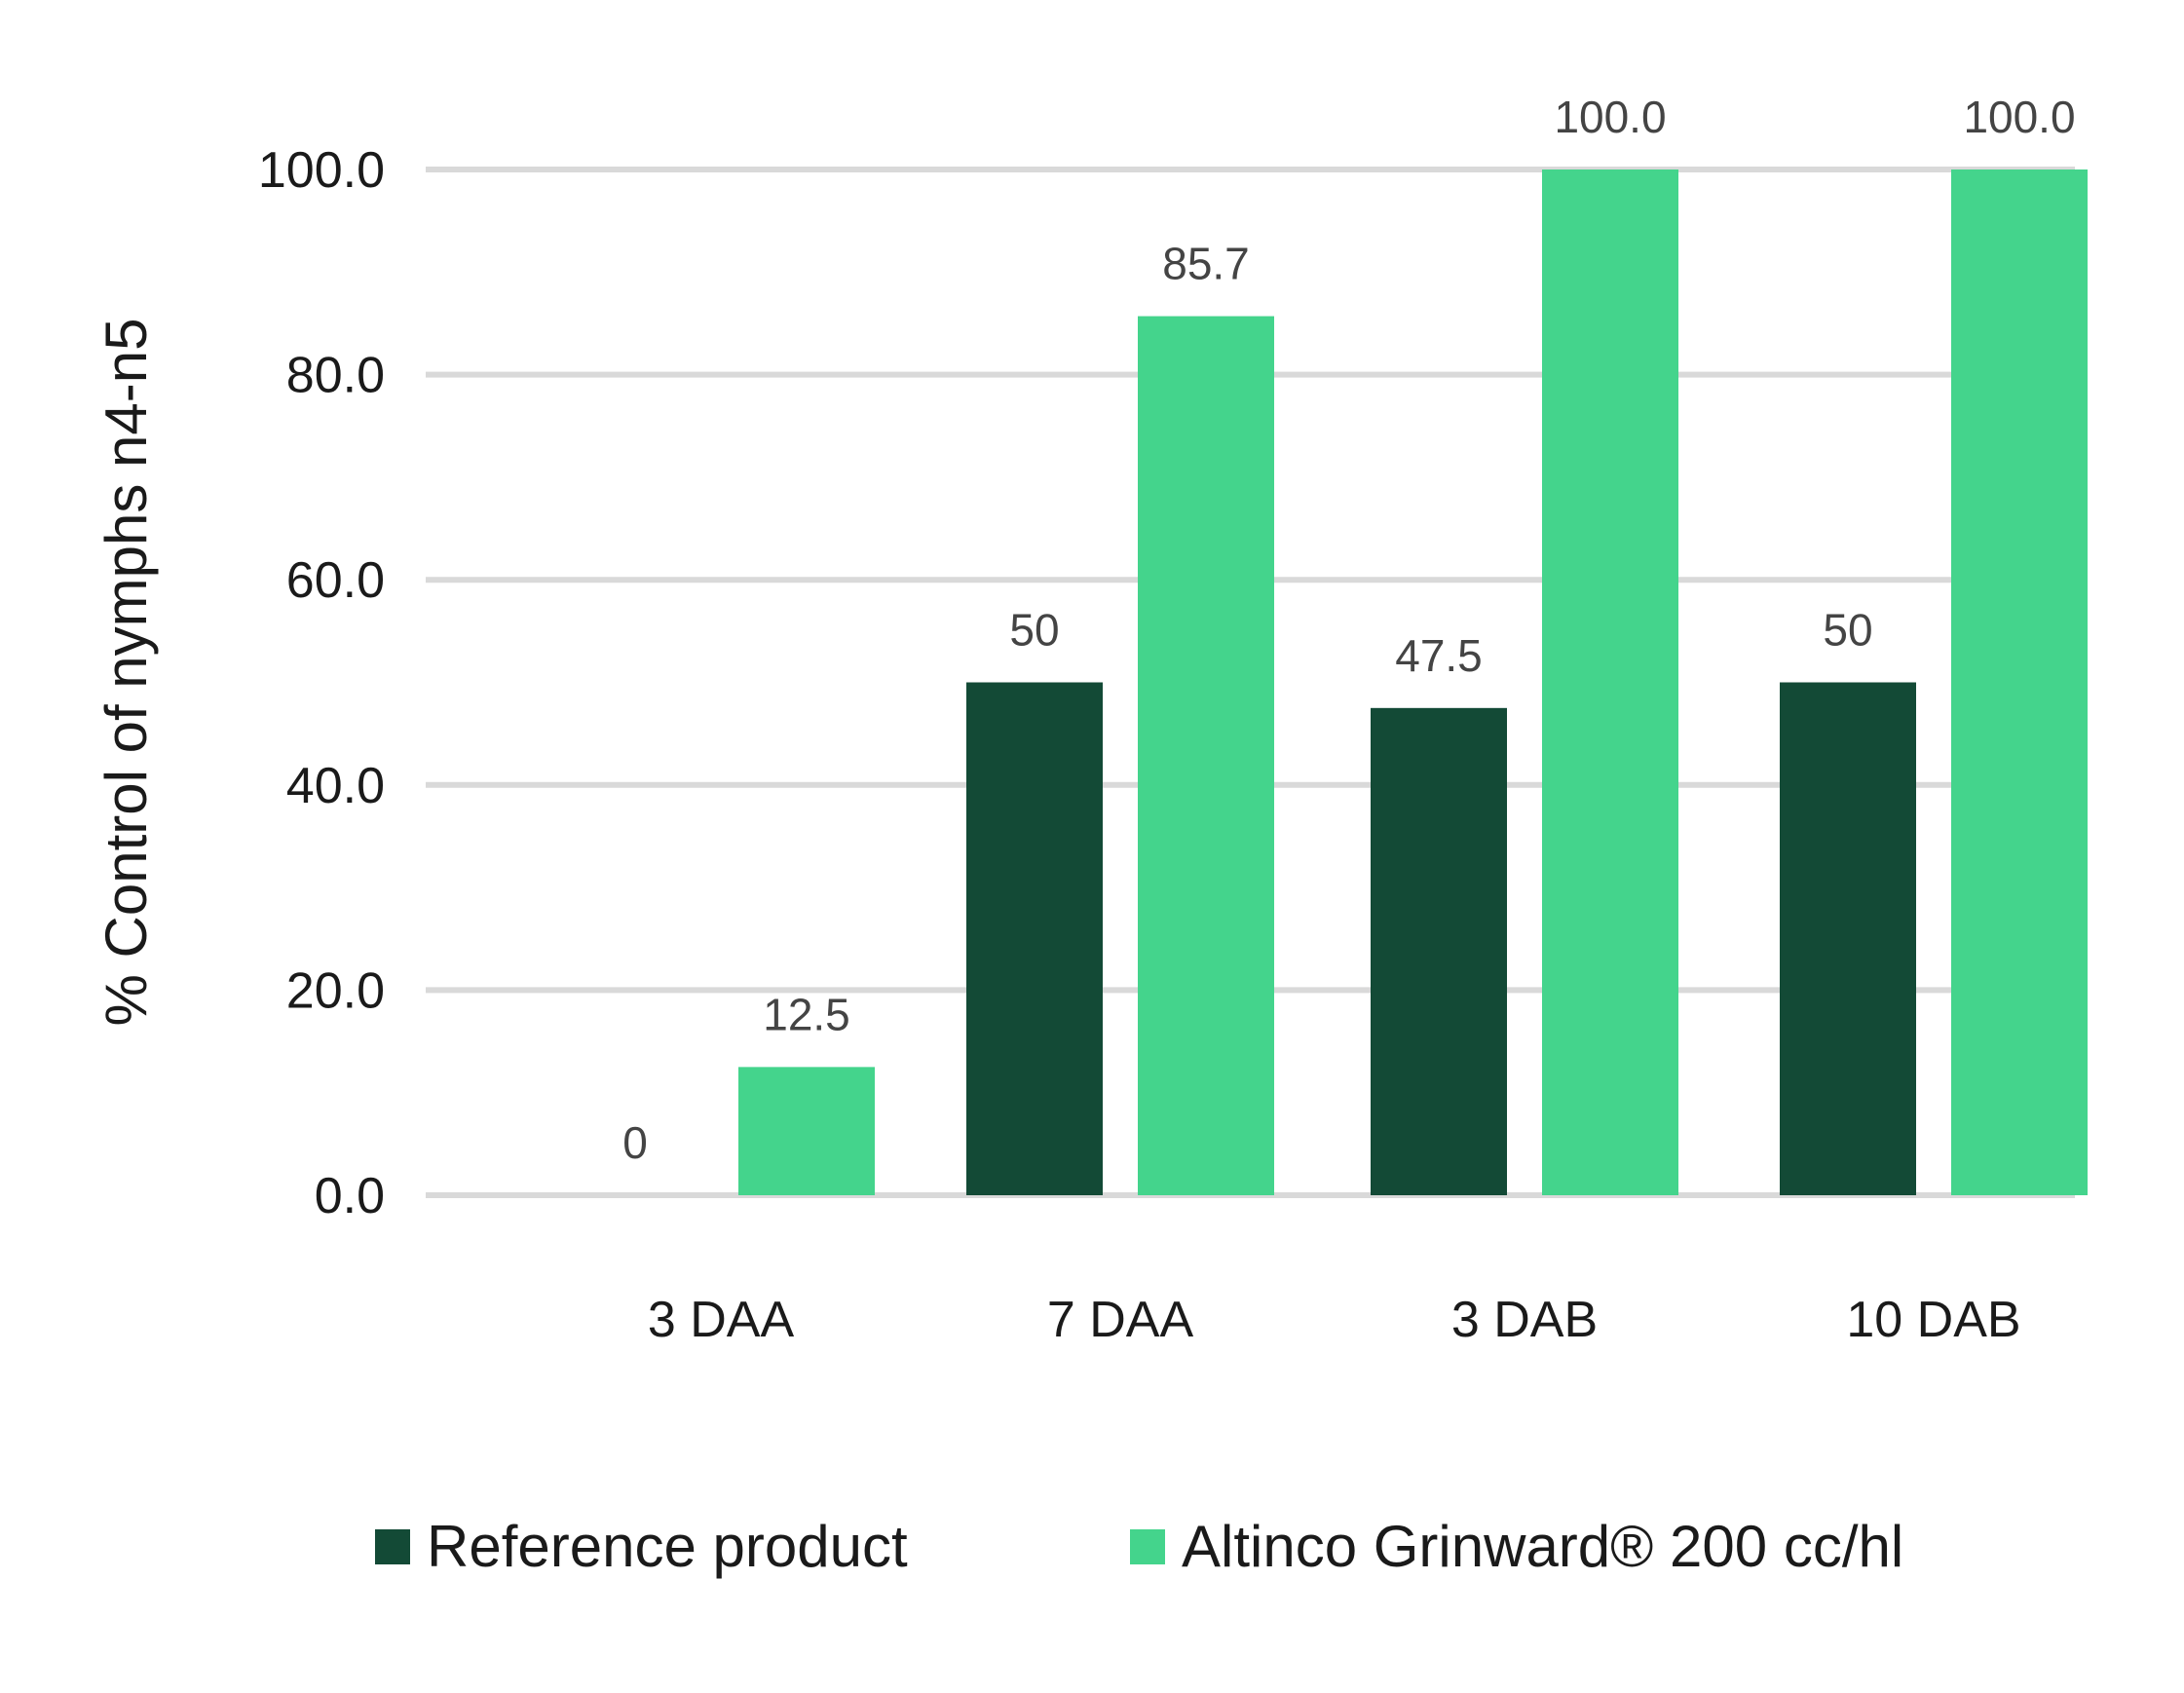 Image resolution: width=2184 pixels, height=1693 pixels. I want to click on x-tick-label: 10 DAB, so click(1933, 1320).